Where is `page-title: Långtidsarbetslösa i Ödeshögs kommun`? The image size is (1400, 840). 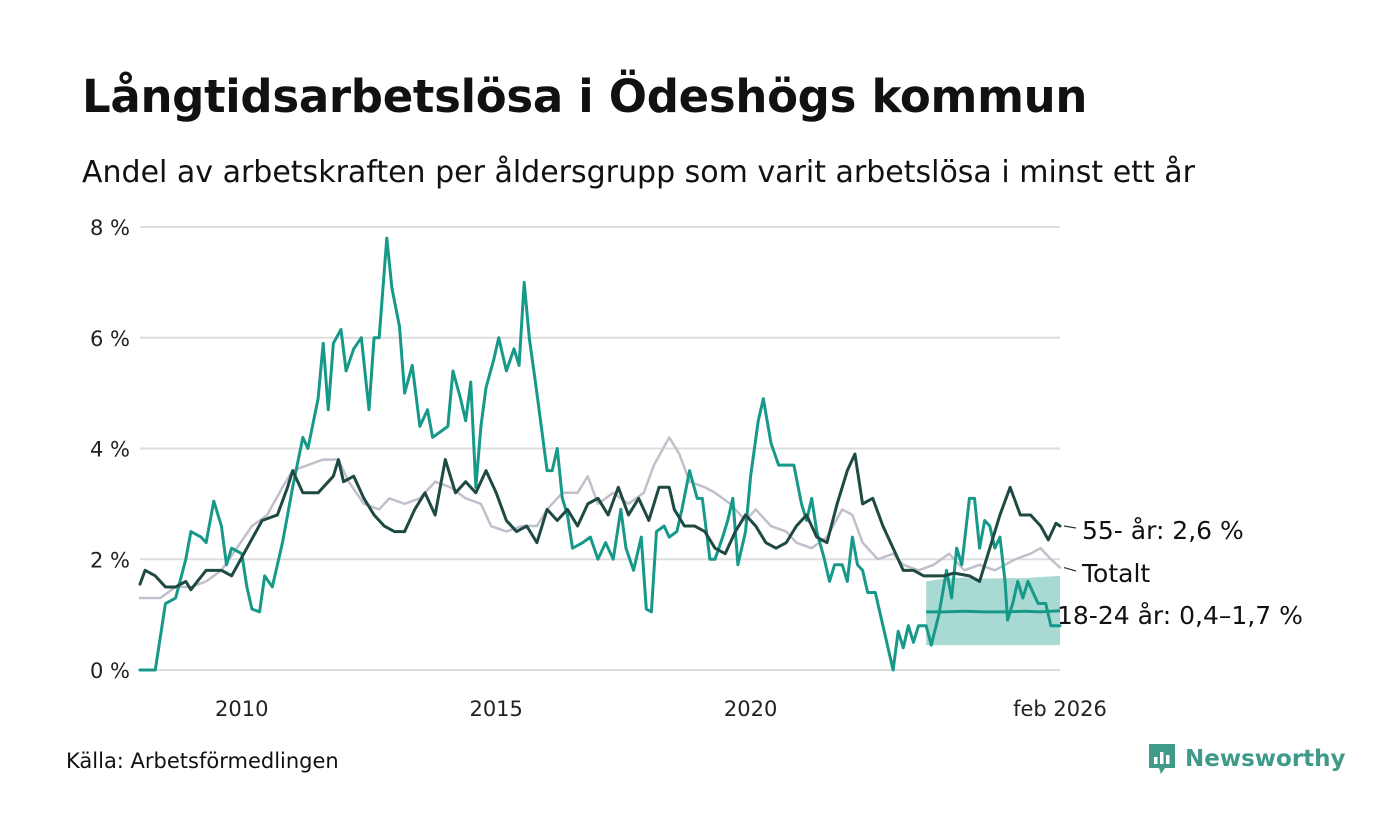
page-title: Långtidsarbetslösa i Ödeshögs kommun is located at coordinates (585, 96).